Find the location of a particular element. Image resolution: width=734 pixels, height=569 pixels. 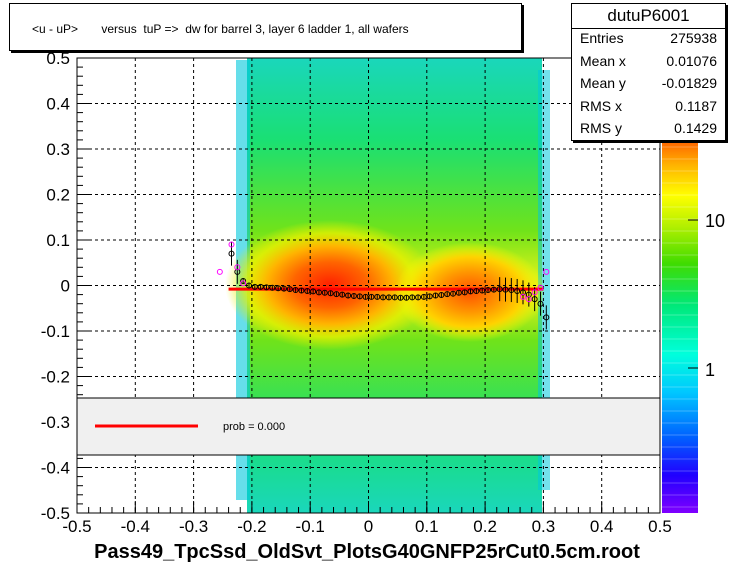

x-tick-label: 0 is located at coordinates (368, 526).